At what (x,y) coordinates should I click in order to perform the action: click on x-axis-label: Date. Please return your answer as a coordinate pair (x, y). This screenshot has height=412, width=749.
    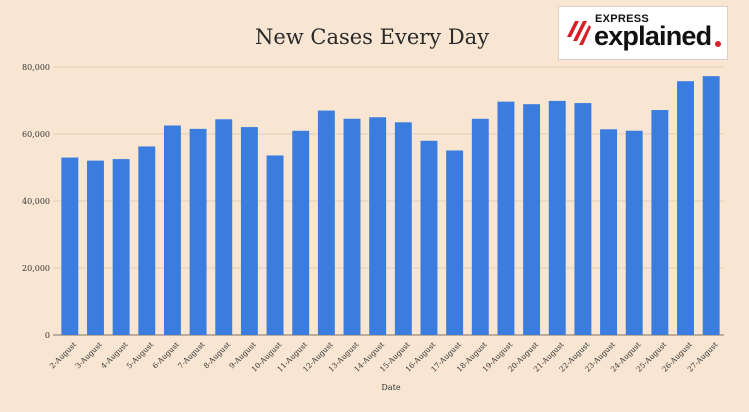
    Looking at the image, I should click on (390, 387).